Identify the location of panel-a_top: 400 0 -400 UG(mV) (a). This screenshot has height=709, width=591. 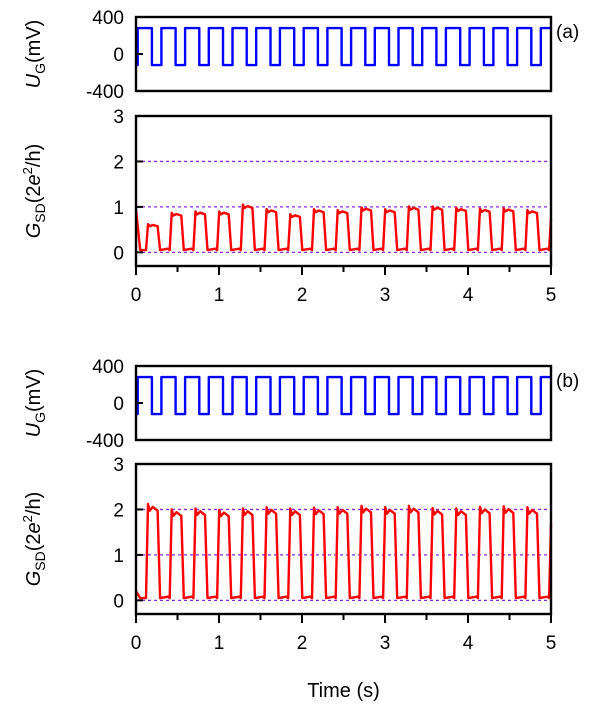
(301, 55).